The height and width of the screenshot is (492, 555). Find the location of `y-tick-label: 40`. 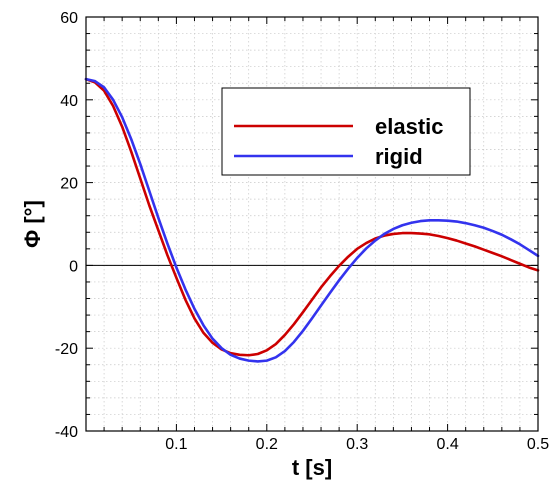

y-tick-label: 40 is located at coordinates (69, 101).